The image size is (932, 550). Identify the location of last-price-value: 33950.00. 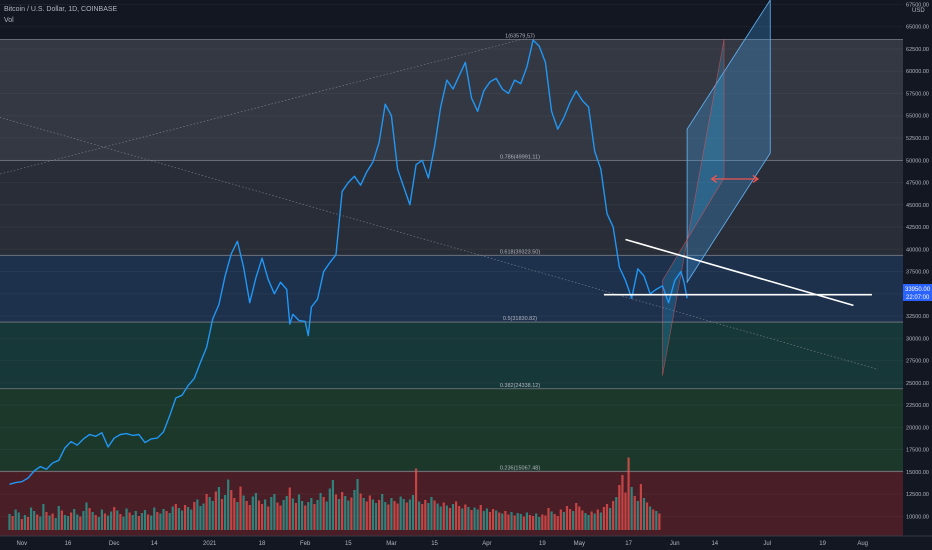
(918, 290).